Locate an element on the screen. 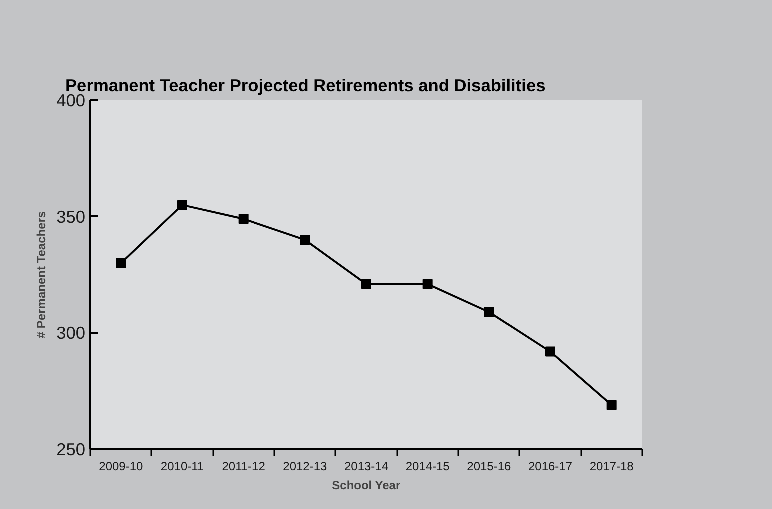 This screenshot has height=509, width=772. x-tick-label: 2015-16 is located at coordinates (489, 467).